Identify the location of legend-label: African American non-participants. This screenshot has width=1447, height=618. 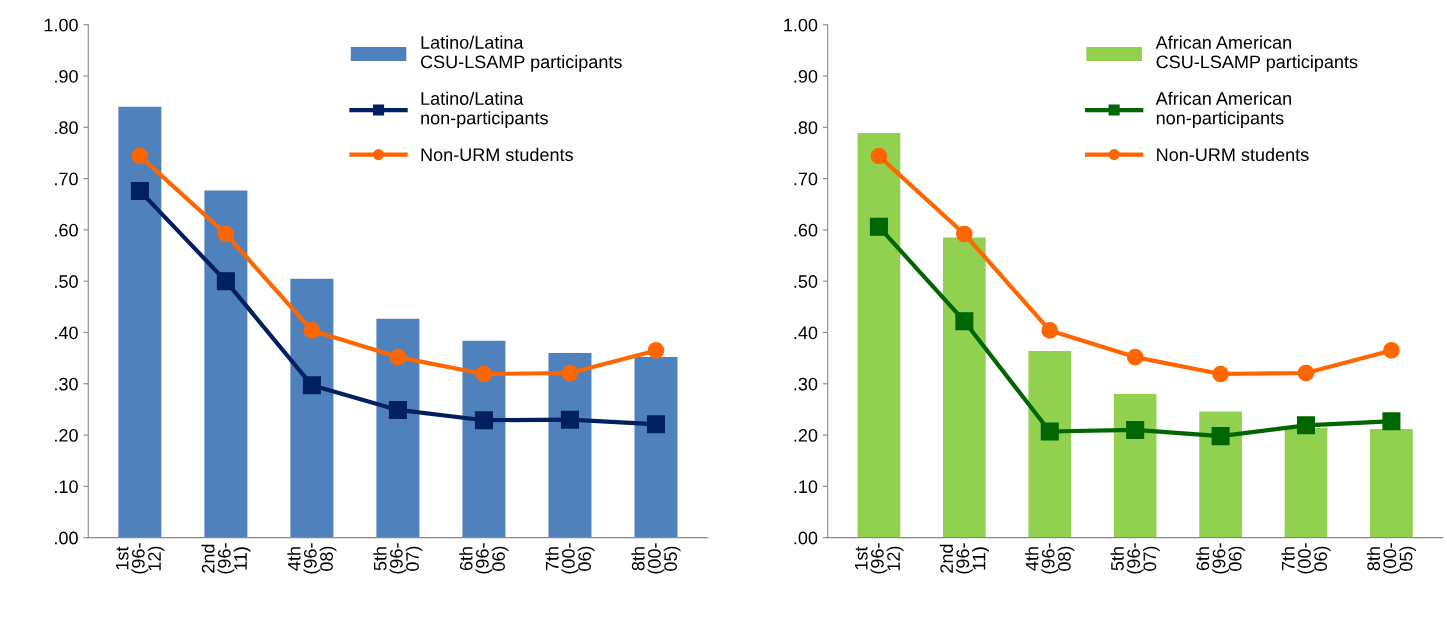
(1223, 109).